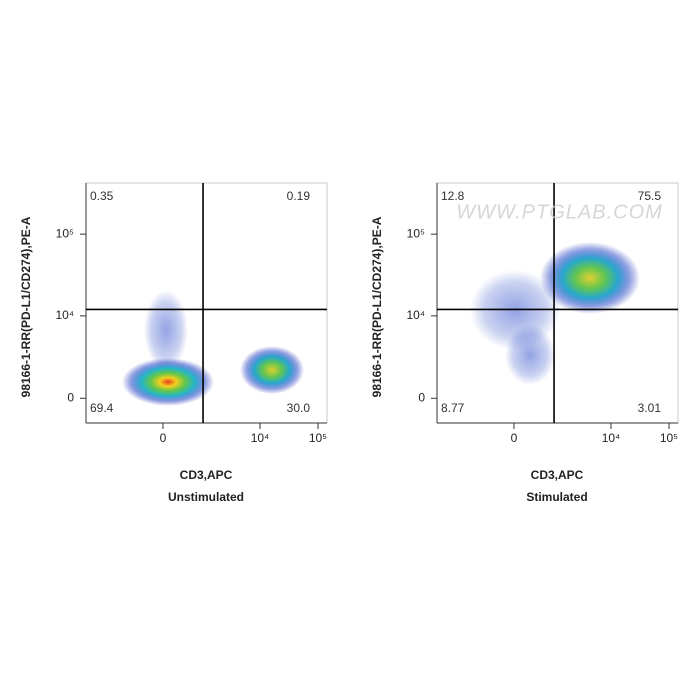  Describe the element at coordinates (453, 408) in the screenshot. I see `quadrant-percent: 8.77` at that location.